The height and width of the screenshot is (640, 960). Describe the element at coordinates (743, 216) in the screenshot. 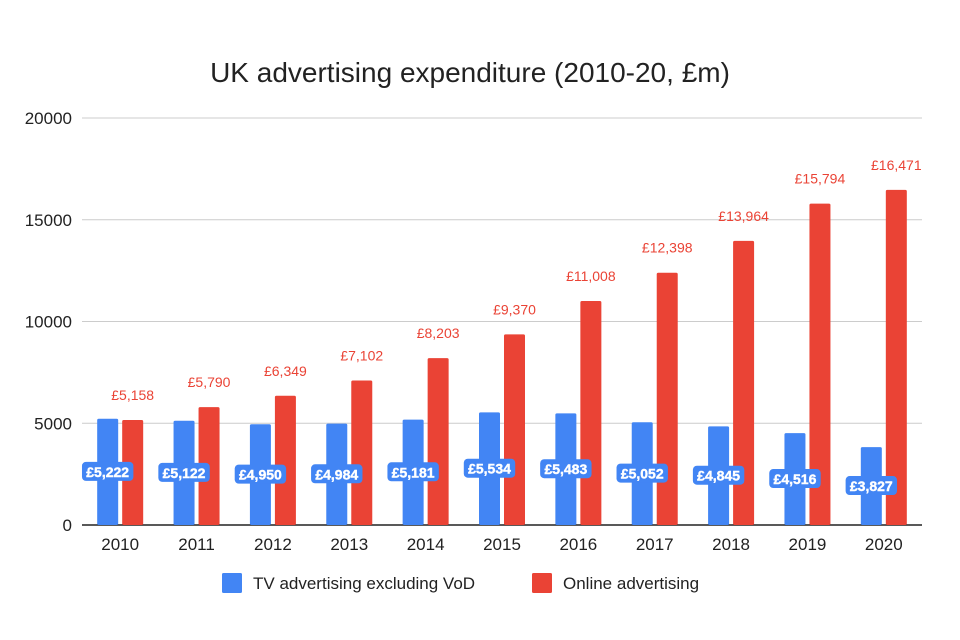

I see `data-label-online: £13,964` at that location.